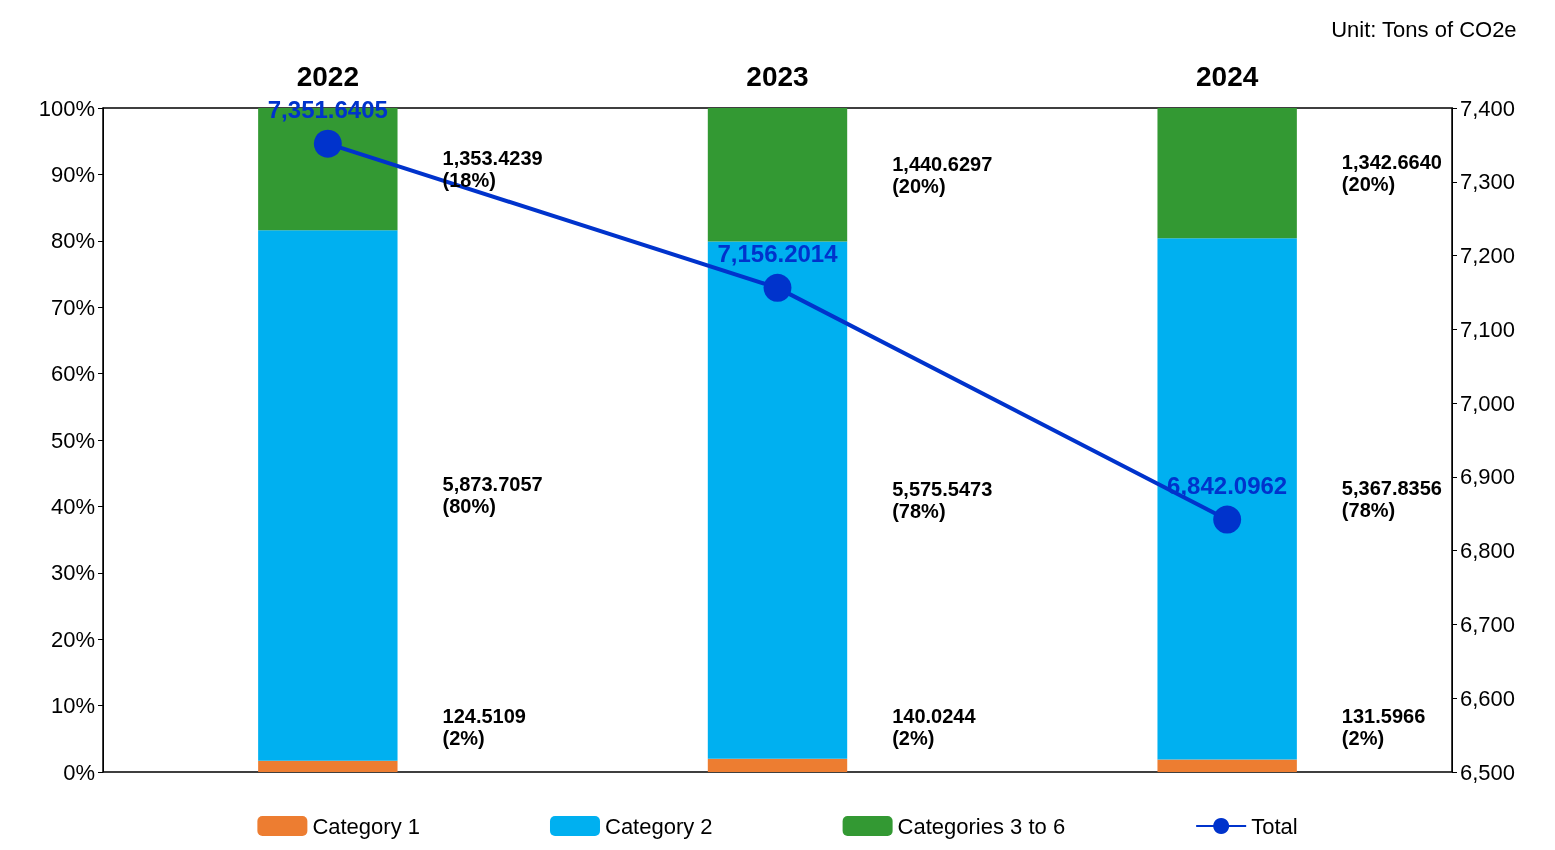 The width and height of the screenshot is (1555, 850). What do you see at coordinates (327, 76) in the screenshot?
I see `x-tick-label: 2022` at bounding box center [327, 76].